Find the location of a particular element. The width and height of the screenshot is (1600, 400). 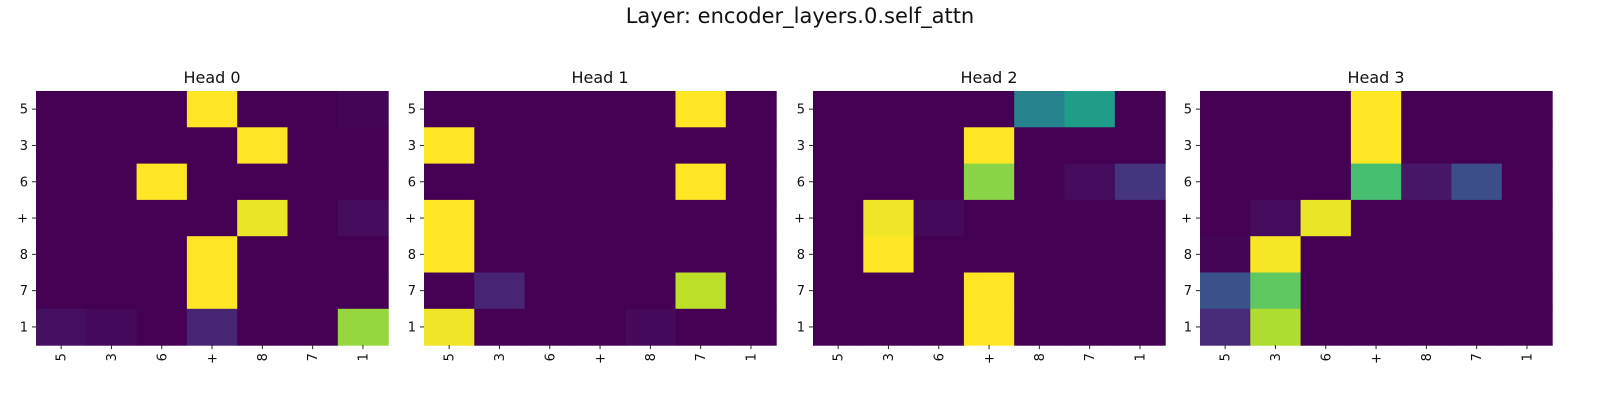

x-tick-label: 5 is located at coordinates (450, 357).